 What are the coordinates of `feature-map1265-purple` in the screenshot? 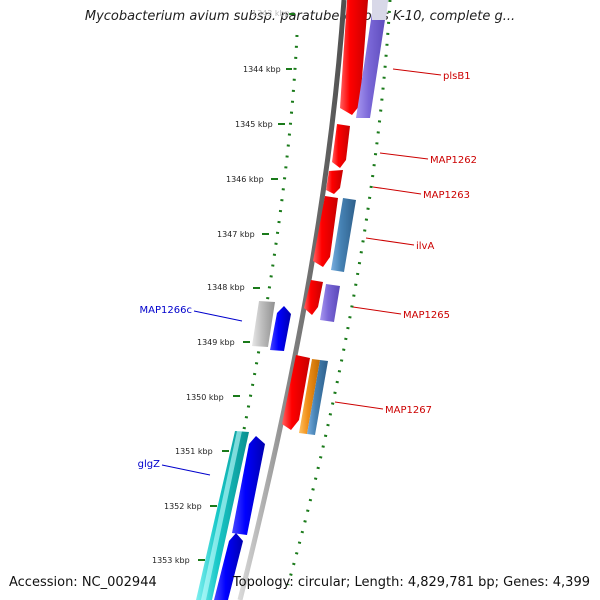 It's located at (330, 303).